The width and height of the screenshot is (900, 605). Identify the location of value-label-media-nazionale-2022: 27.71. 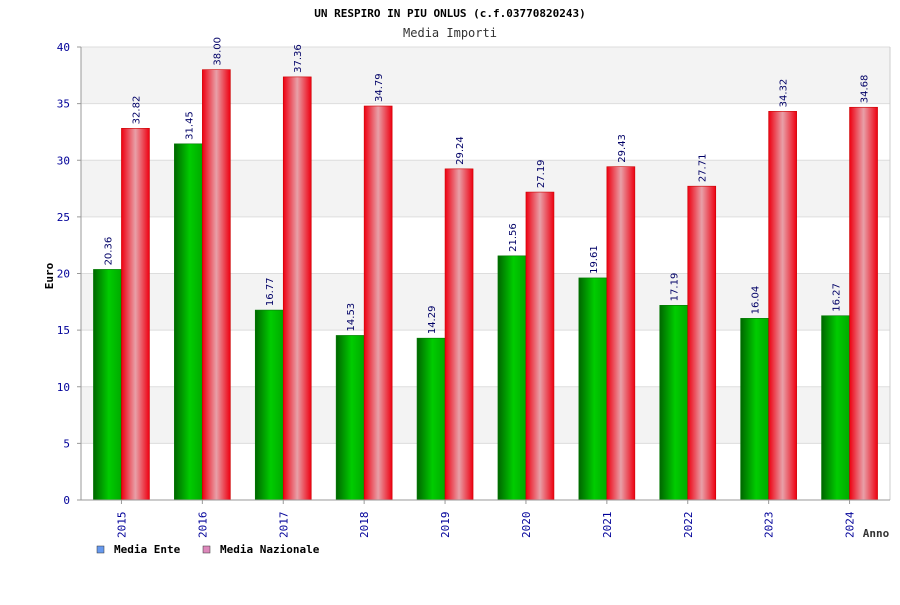
(703, 168).